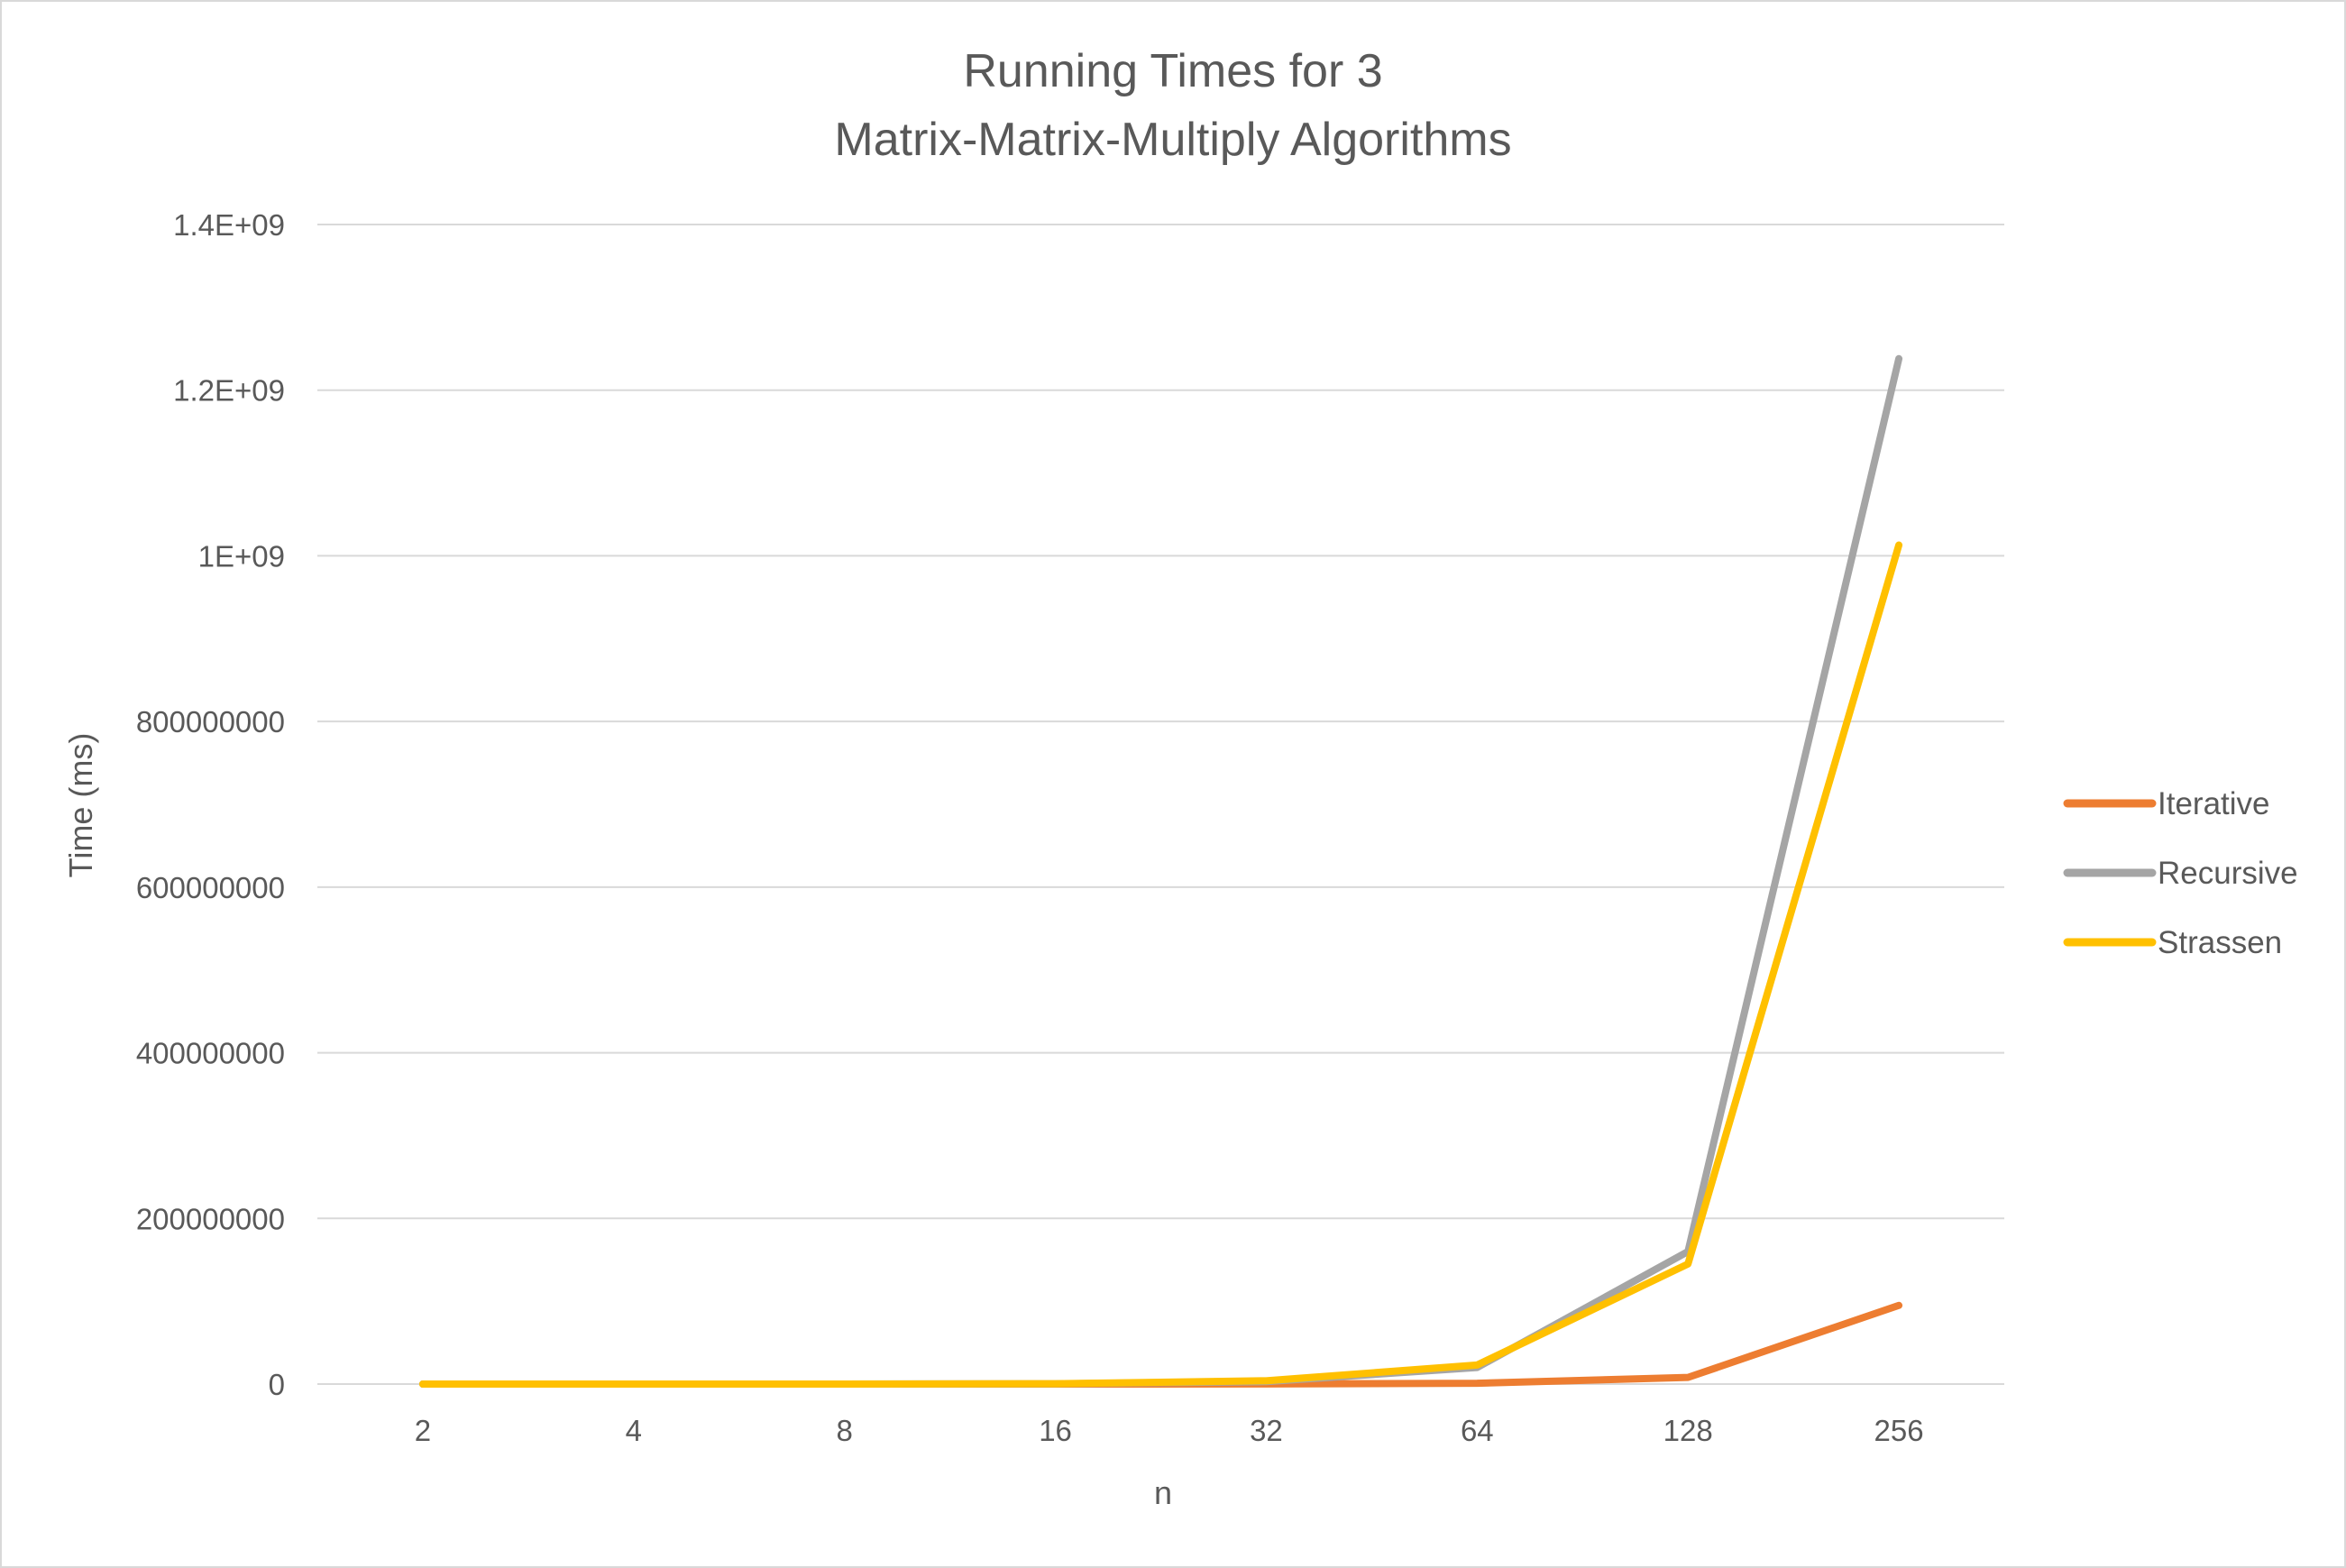 The height and width of the screenshot is (1568, 2346). I want to click on y-tick-label: 0, so click(277, 1384).